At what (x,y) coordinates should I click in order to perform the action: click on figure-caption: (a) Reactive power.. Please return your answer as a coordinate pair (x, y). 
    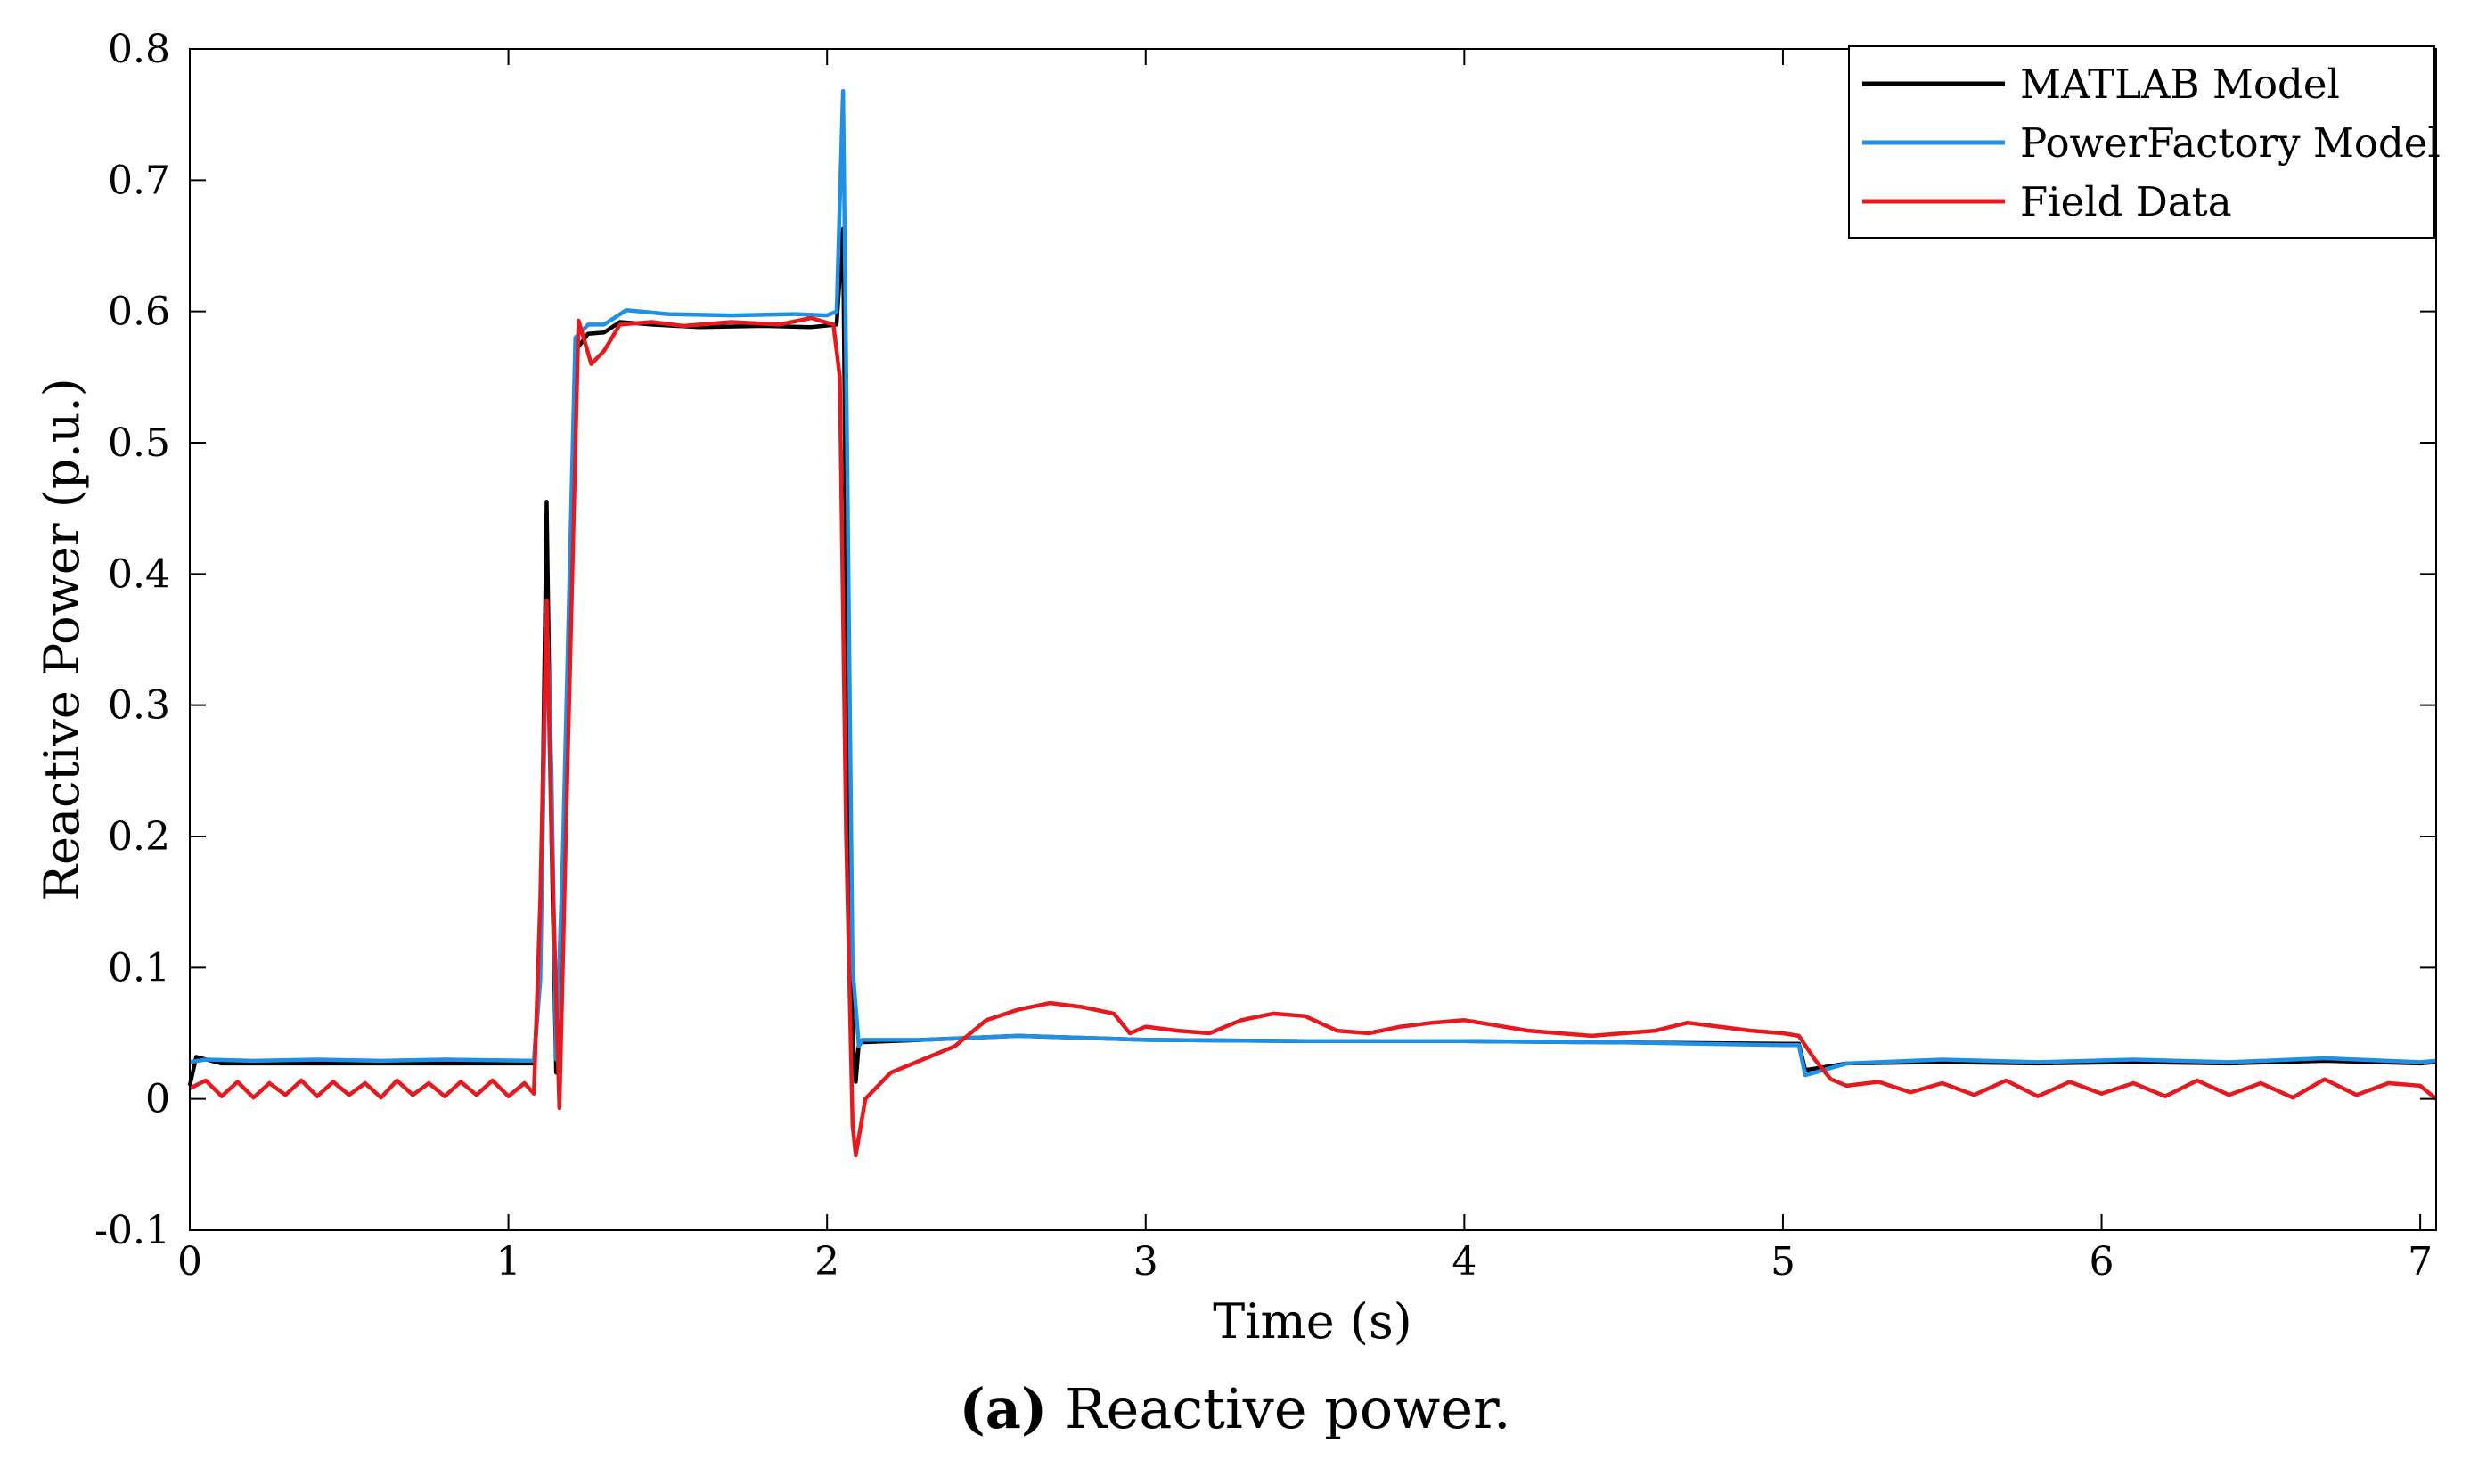
    Looking at the image, I should click on (1235, 1409).